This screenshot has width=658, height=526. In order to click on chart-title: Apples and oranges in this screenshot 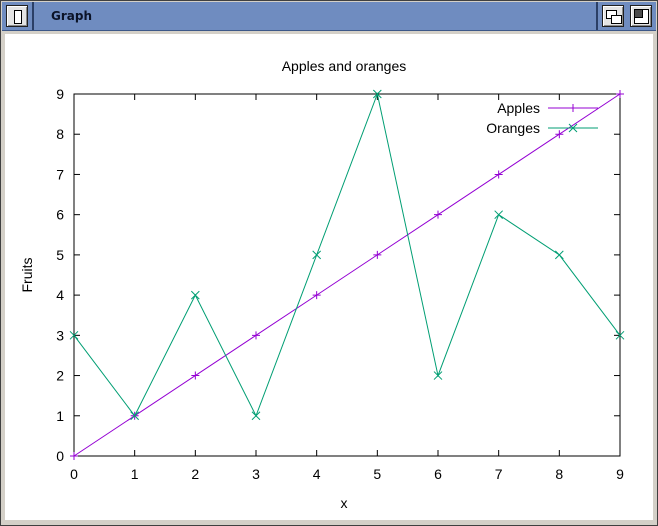, I will do `click(344, 66)`.